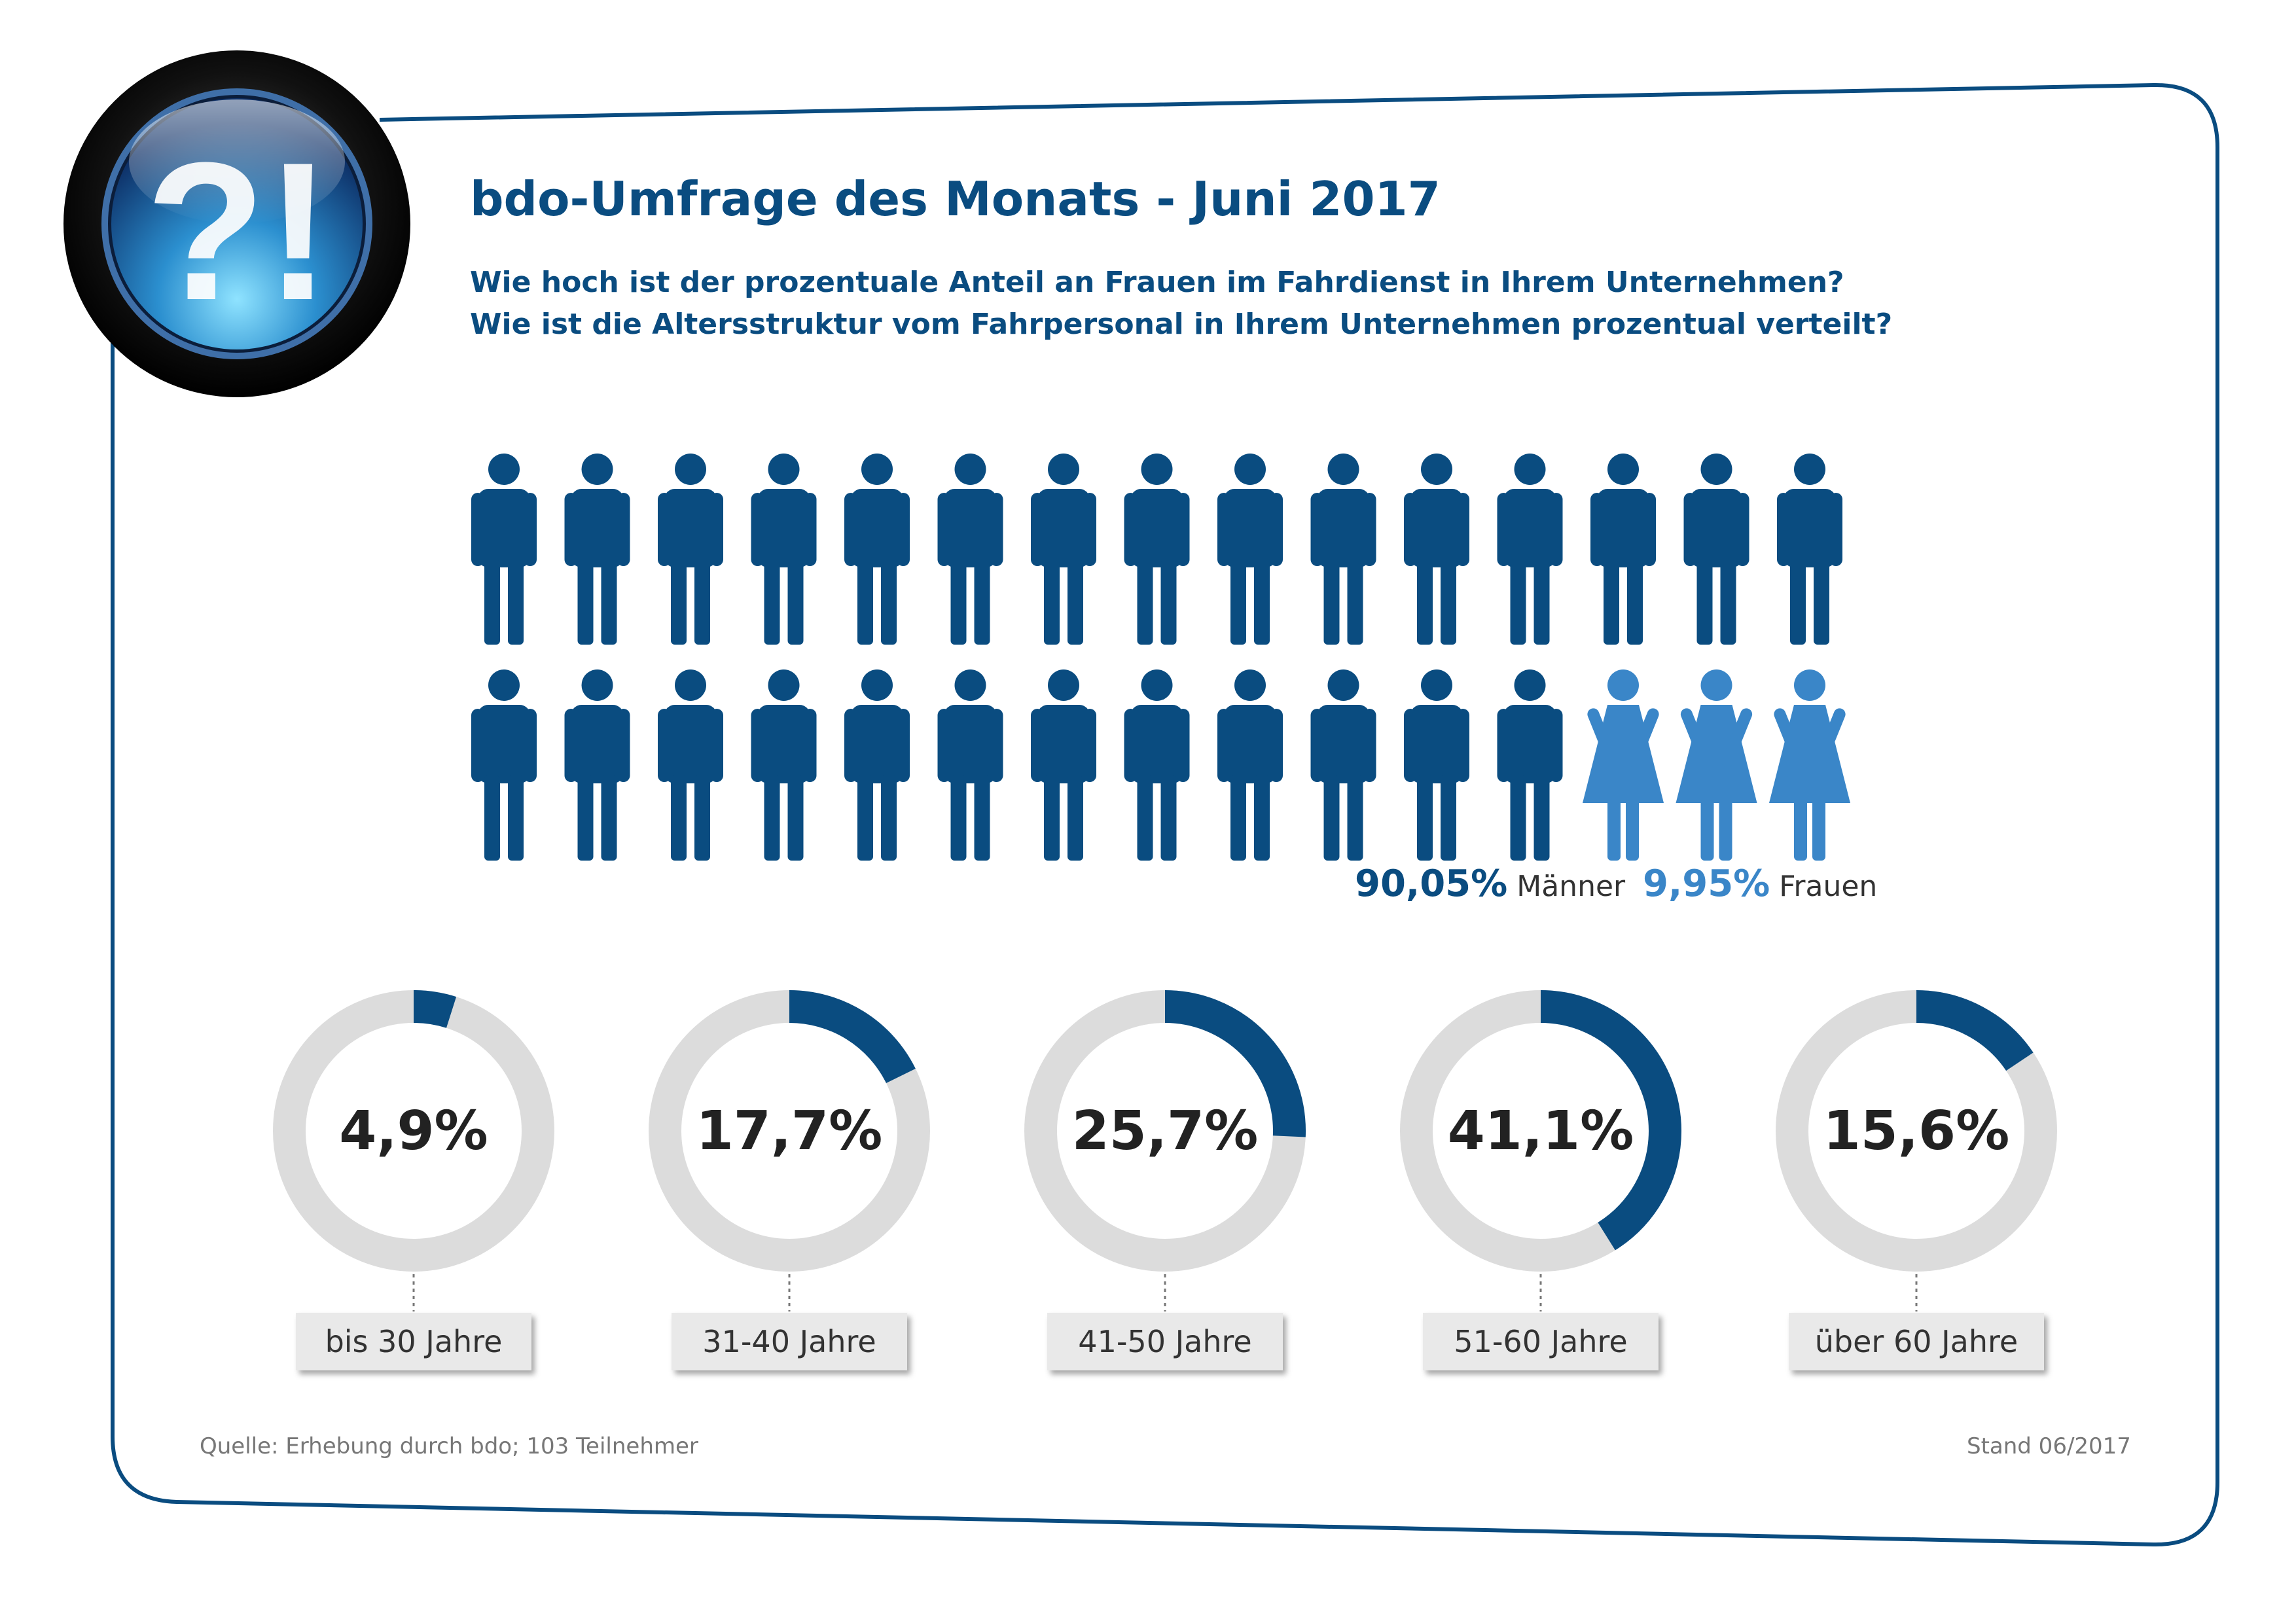  I want to click on stand-date: Stand 06/2017, so click(2049, 1446).